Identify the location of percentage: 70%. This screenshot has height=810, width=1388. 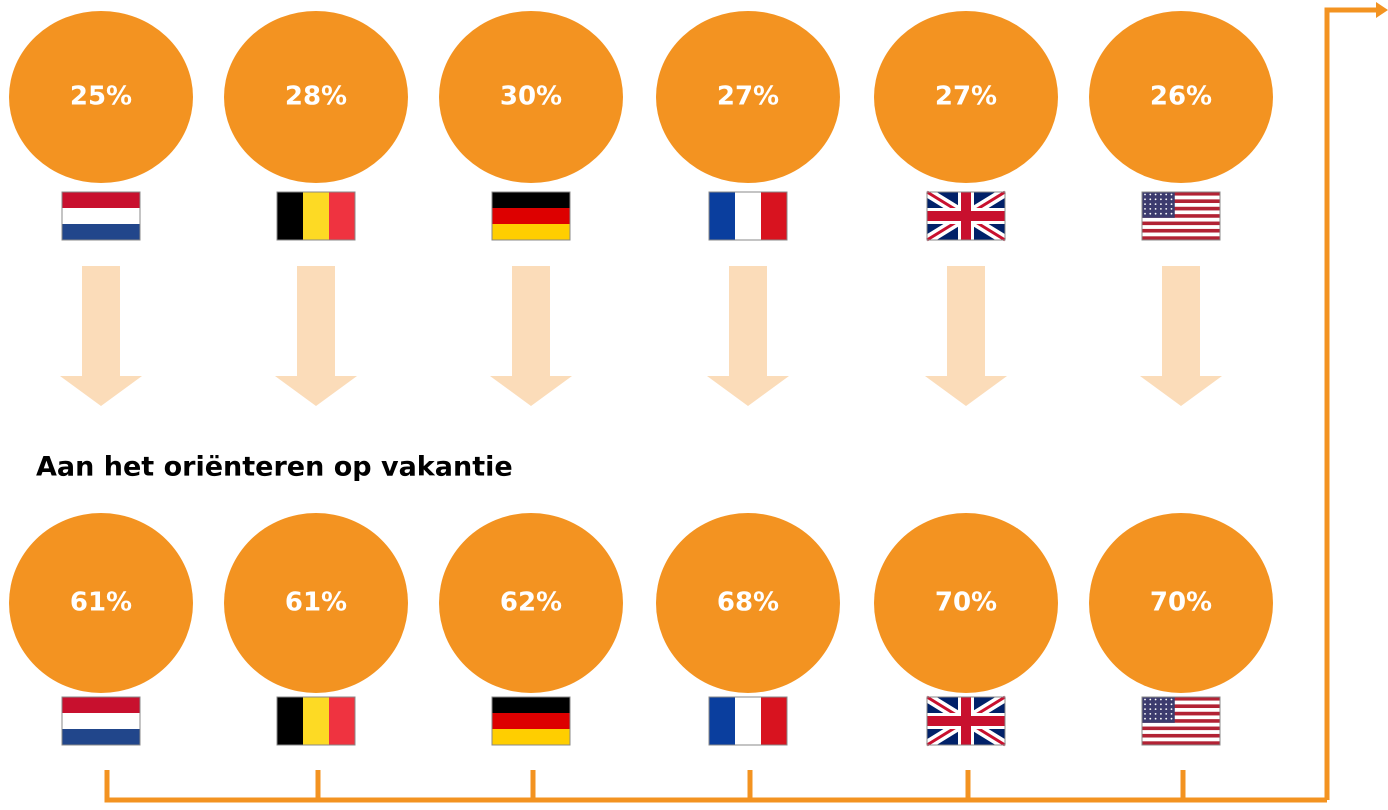
(1181, 603).